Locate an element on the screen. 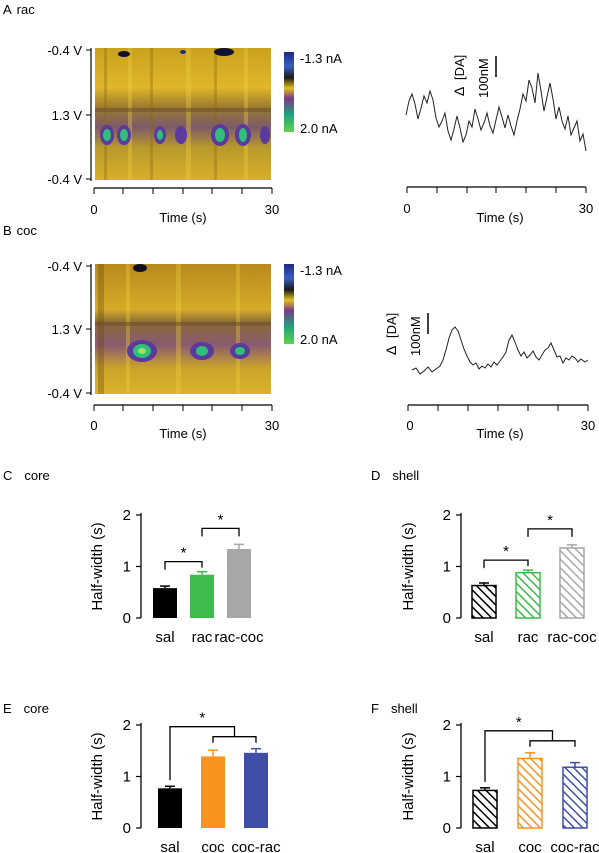 The width and height of the screenshot is (599, 853). bar-chart-c-category-label: rac-coc is located at coordinates (239, 637).